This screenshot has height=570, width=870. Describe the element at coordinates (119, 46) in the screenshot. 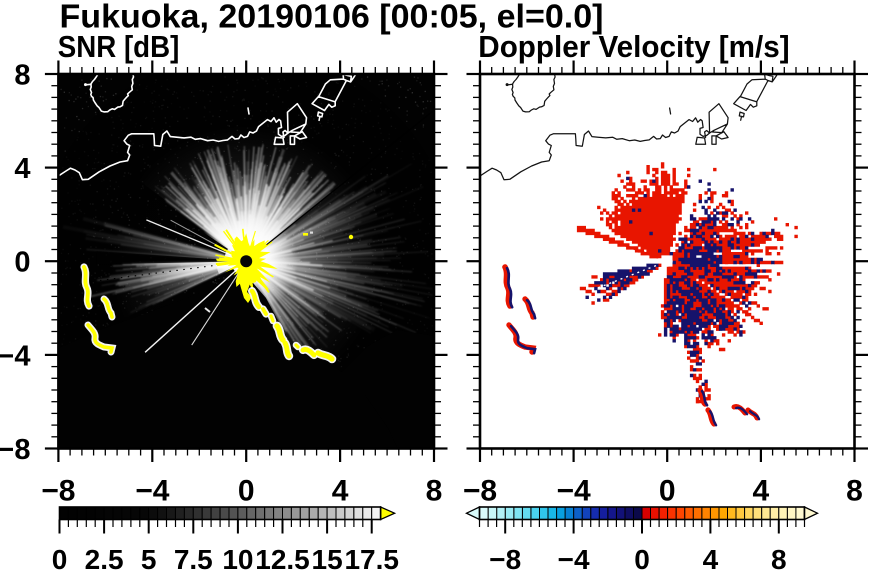

I see `svg-text: SNR [dB]` at that location.